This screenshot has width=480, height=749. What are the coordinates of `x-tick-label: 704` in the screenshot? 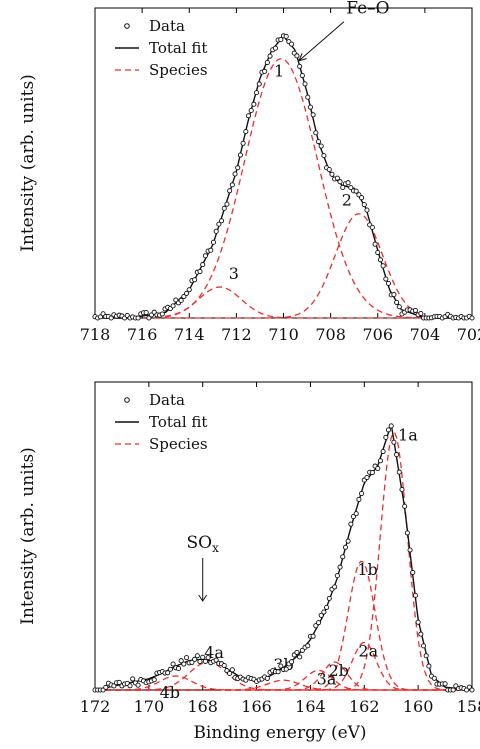 It's located at (425, 334).